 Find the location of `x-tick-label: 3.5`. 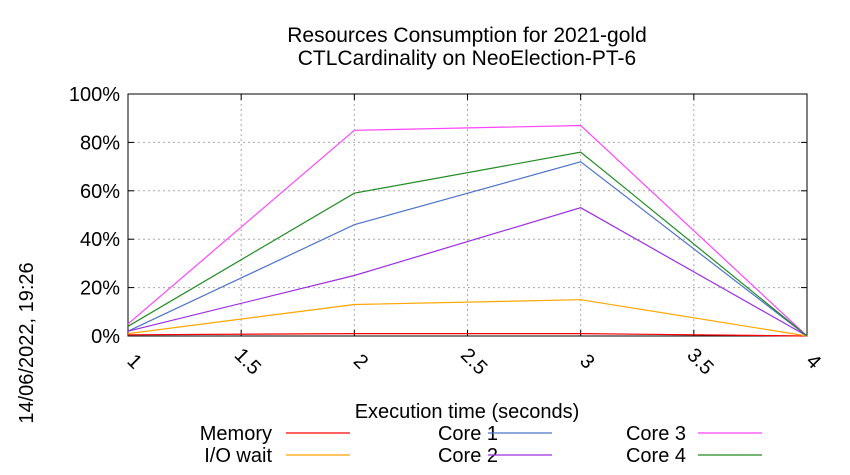

x-tick-label: 3.5 is located at coordinates (699, 361).